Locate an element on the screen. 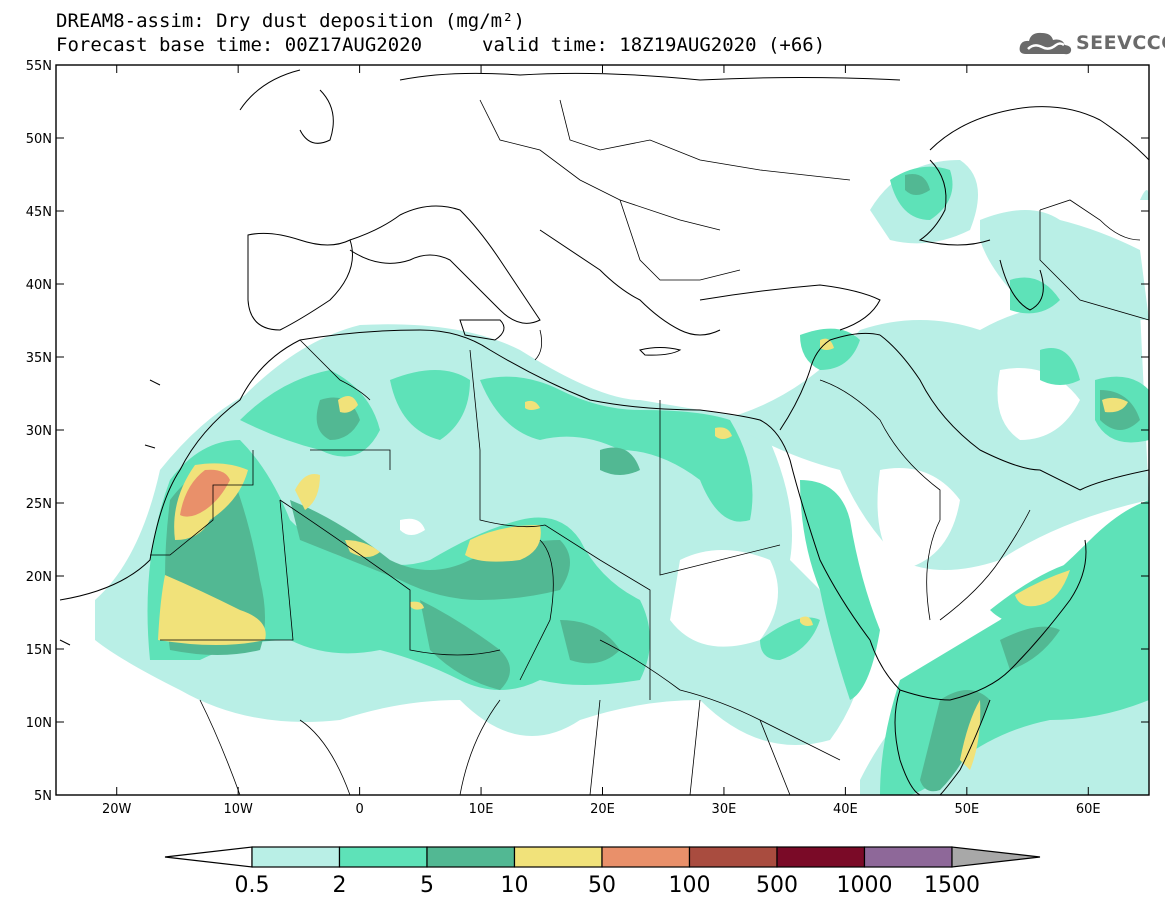 The width and height of the screenshot is (1165, 907). longitude-labels: 20W 10W 0 10E 20E 30E 40E 50E 60E is located at coordinates (601, 809).